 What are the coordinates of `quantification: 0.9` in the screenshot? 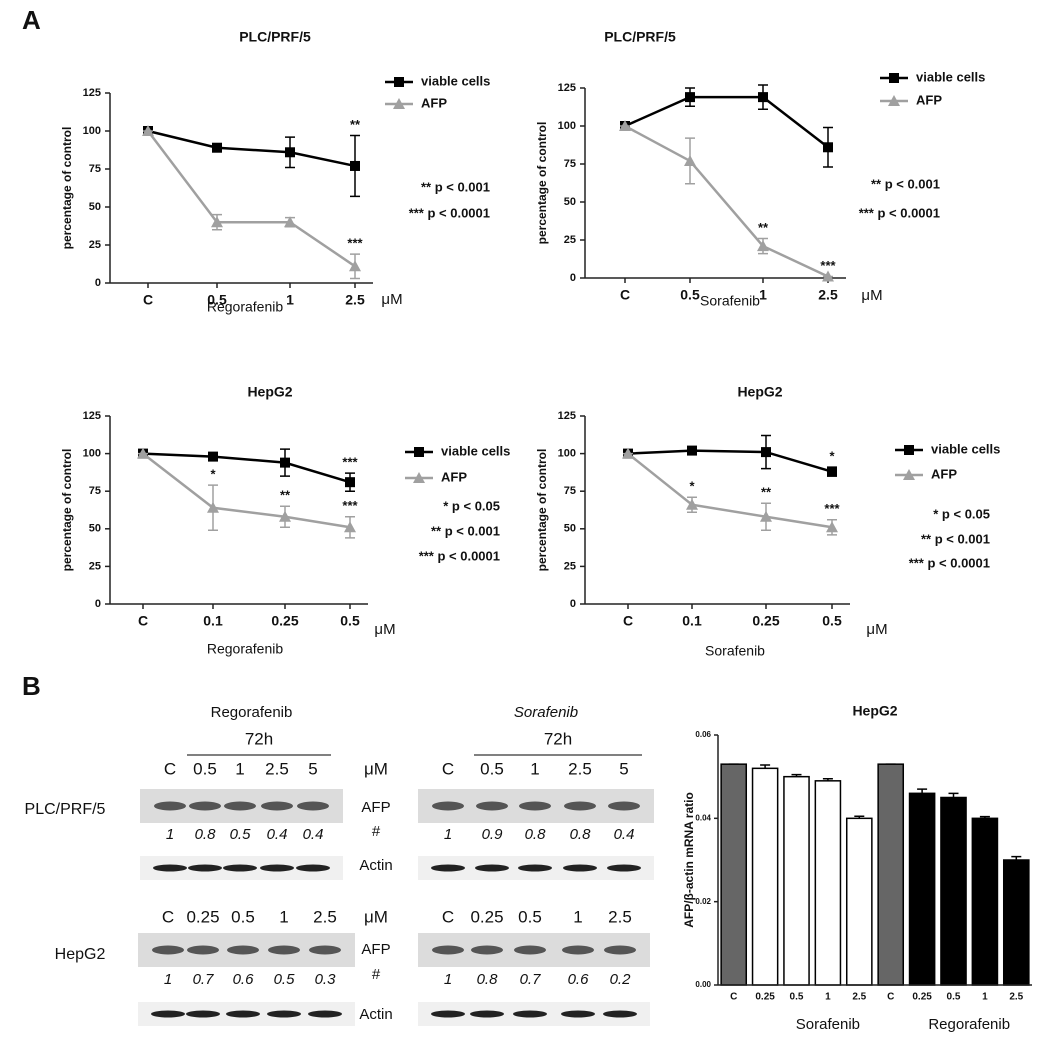 It's located at (493, 834).